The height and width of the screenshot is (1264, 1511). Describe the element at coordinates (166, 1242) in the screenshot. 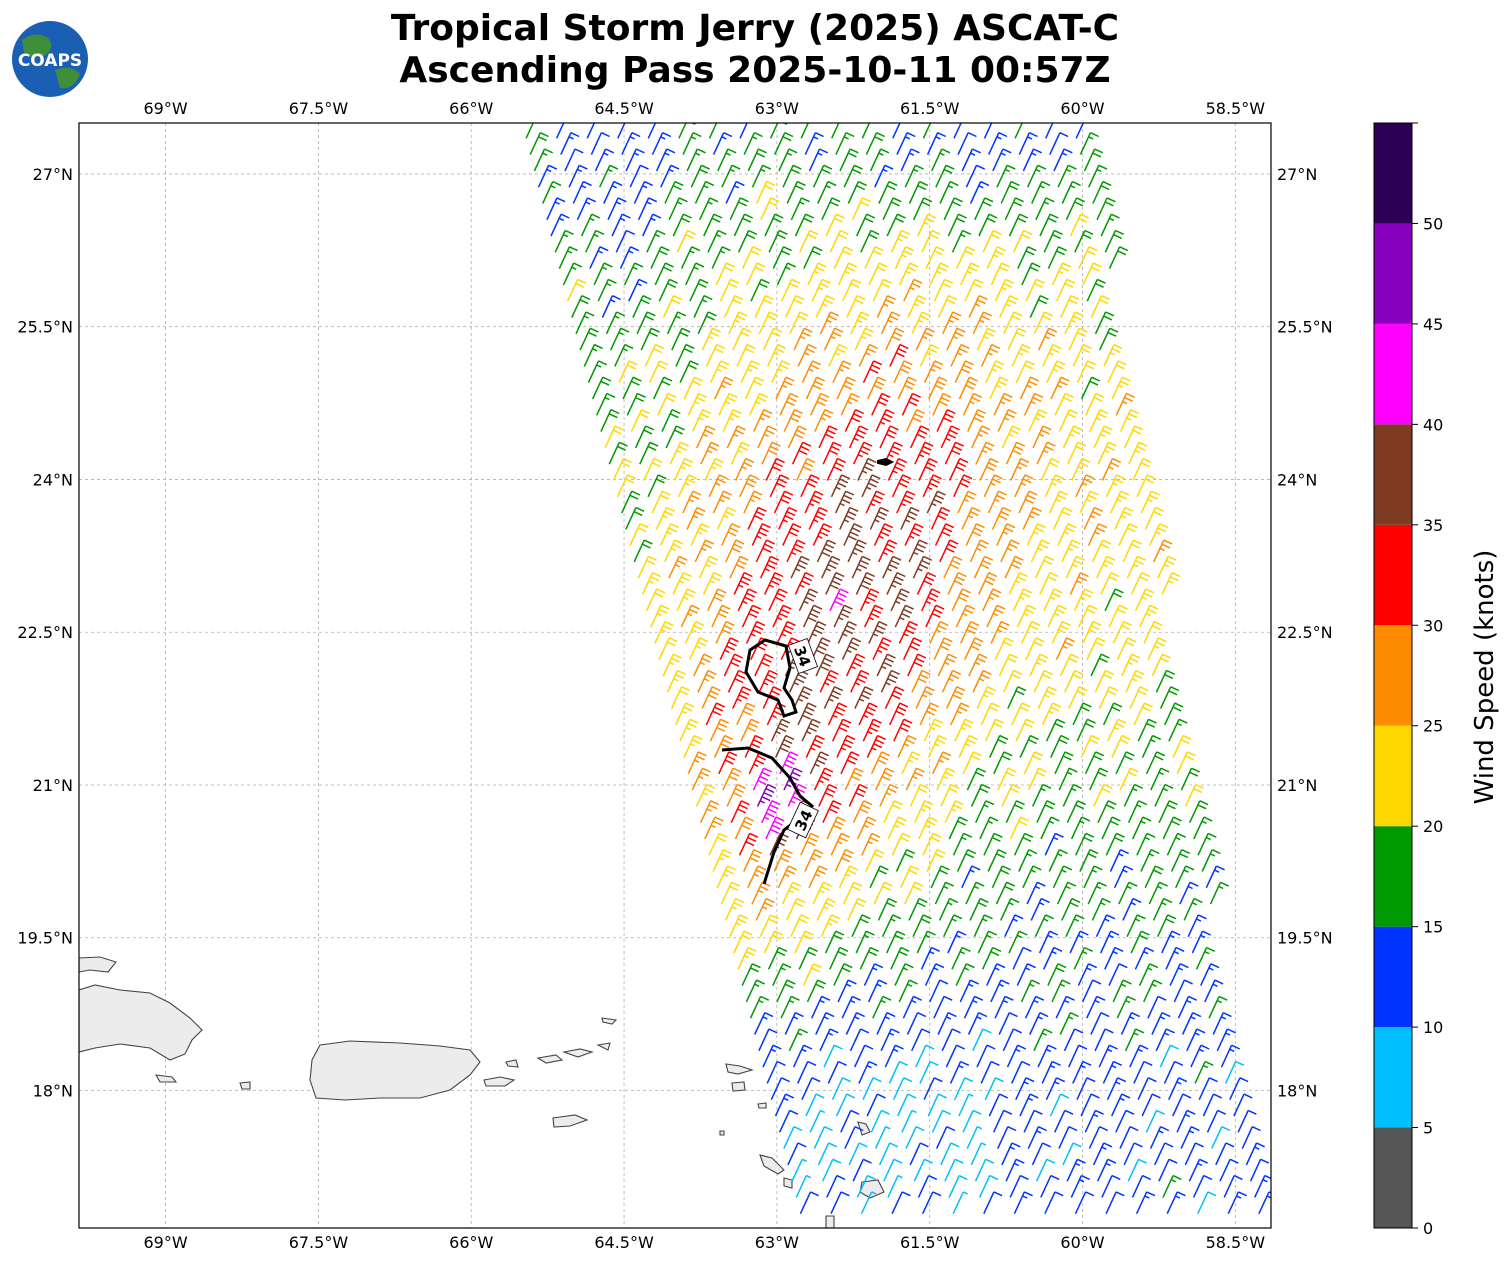

I see `lon-tick-label-bottom: 69°W` at that location.